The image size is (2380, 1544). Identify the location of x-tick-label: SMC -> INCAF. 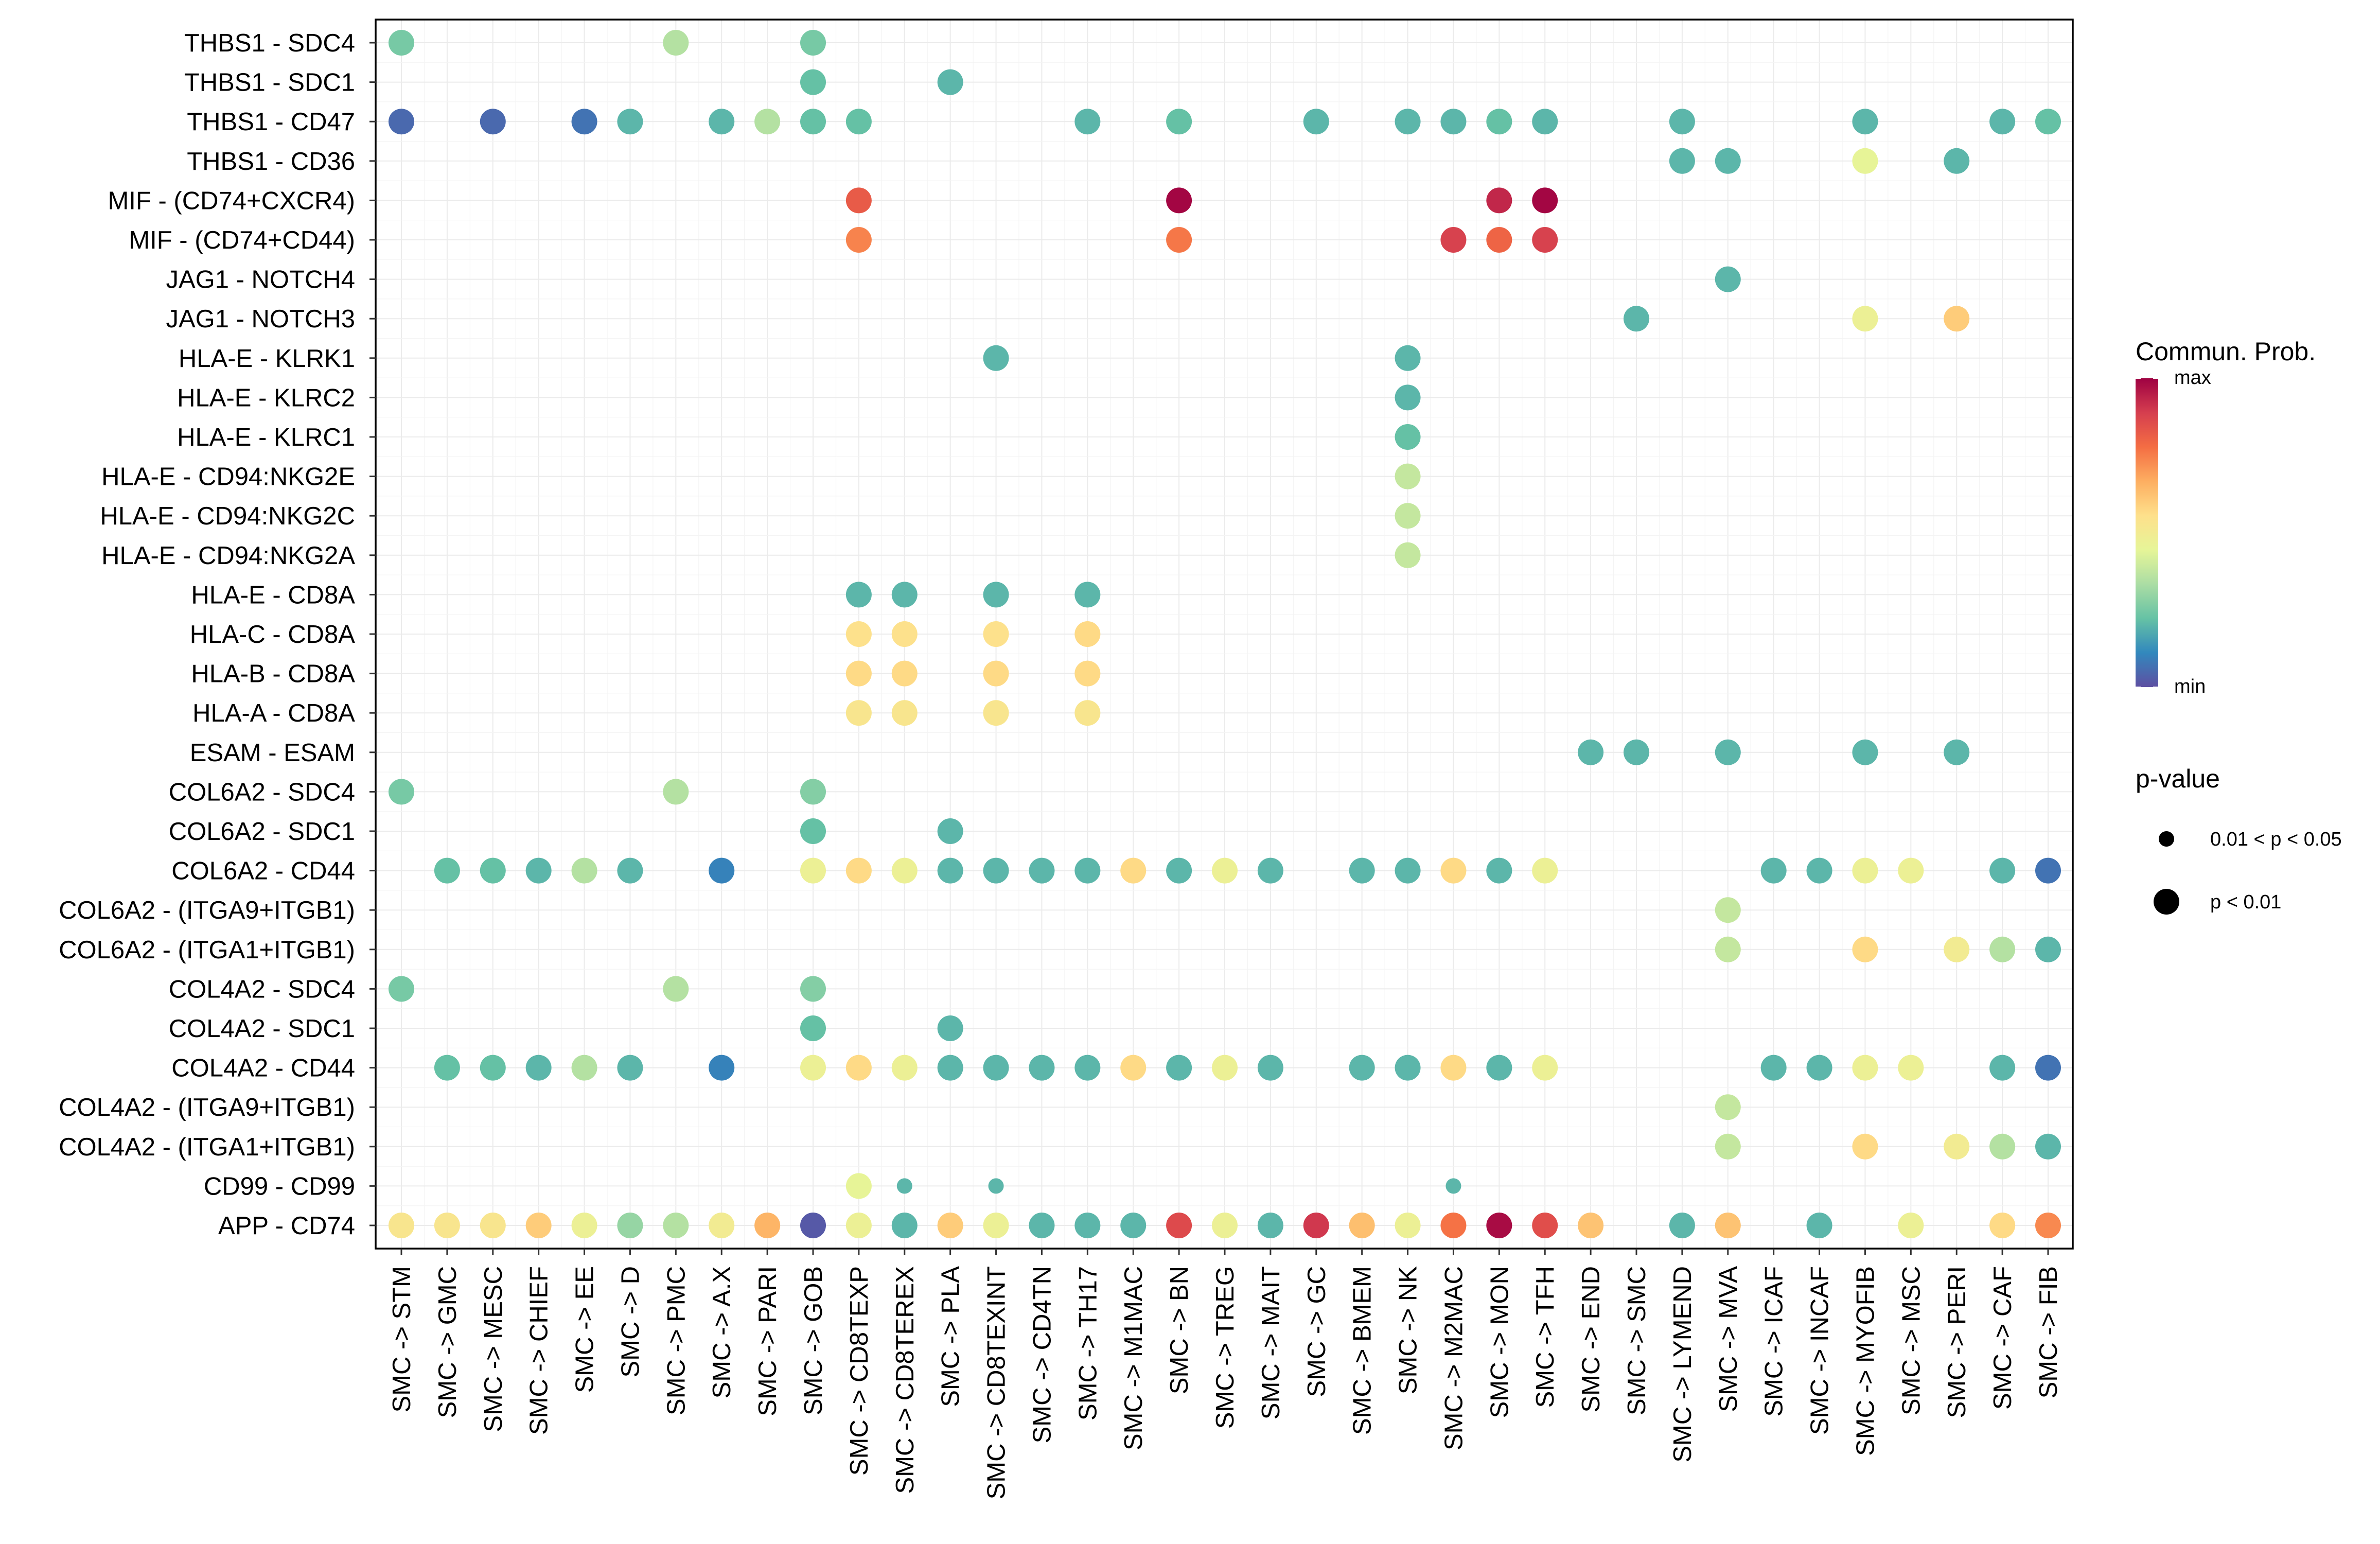
(1820, 1351).